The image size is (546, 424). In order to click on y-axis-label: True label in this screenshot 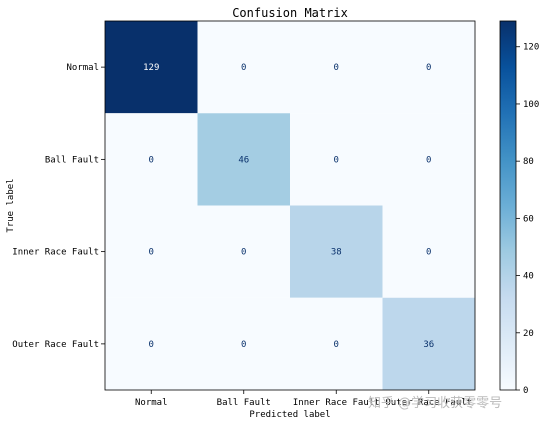, I will do `click(11, 205)`.